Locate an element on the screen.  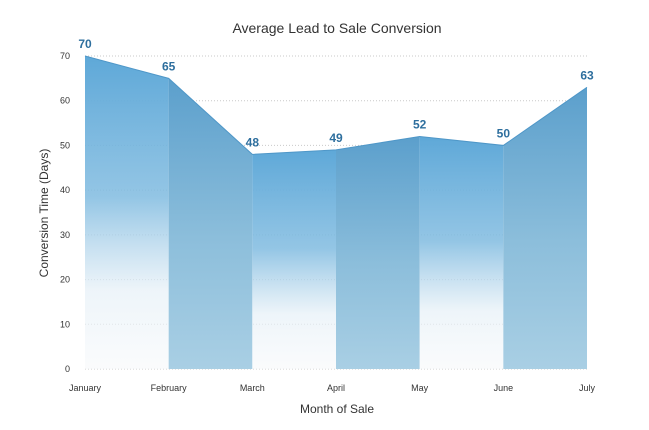
y-tick-label: 60 is located at coordinates (65, 101).